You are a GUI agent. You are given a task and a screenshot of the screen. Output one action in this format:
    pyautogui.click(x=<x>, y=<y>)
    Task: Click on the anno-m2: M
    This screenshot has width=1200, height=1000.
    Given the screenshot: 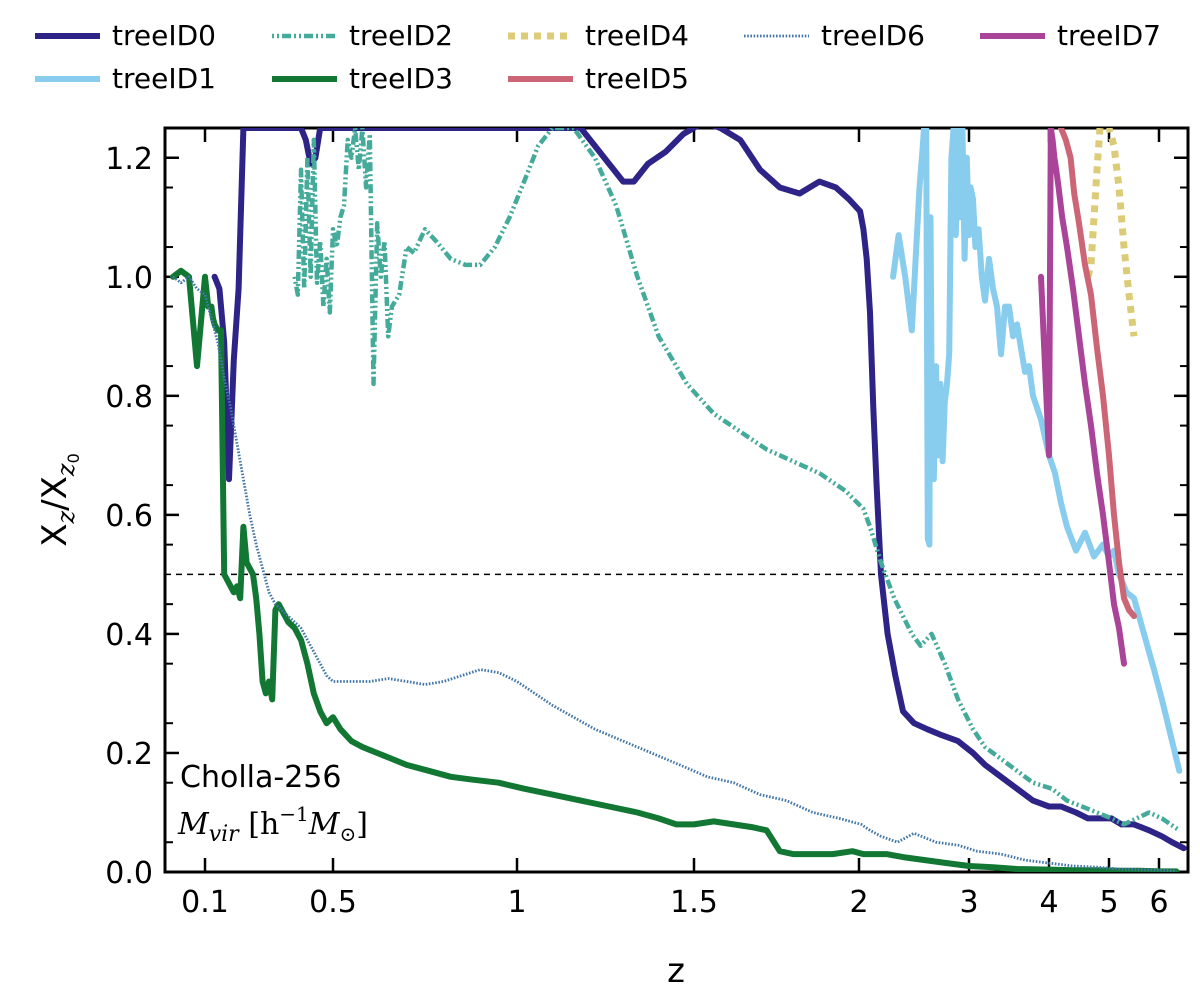 What is the action you would take?
    pyautogui.click(x=324, y=824)
    